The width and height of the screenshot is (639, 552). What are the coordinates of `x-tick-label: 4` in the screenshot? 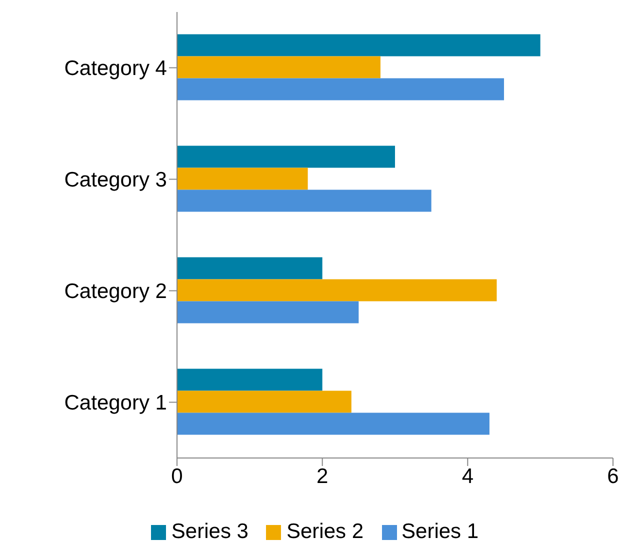 It's located at (468, 476).